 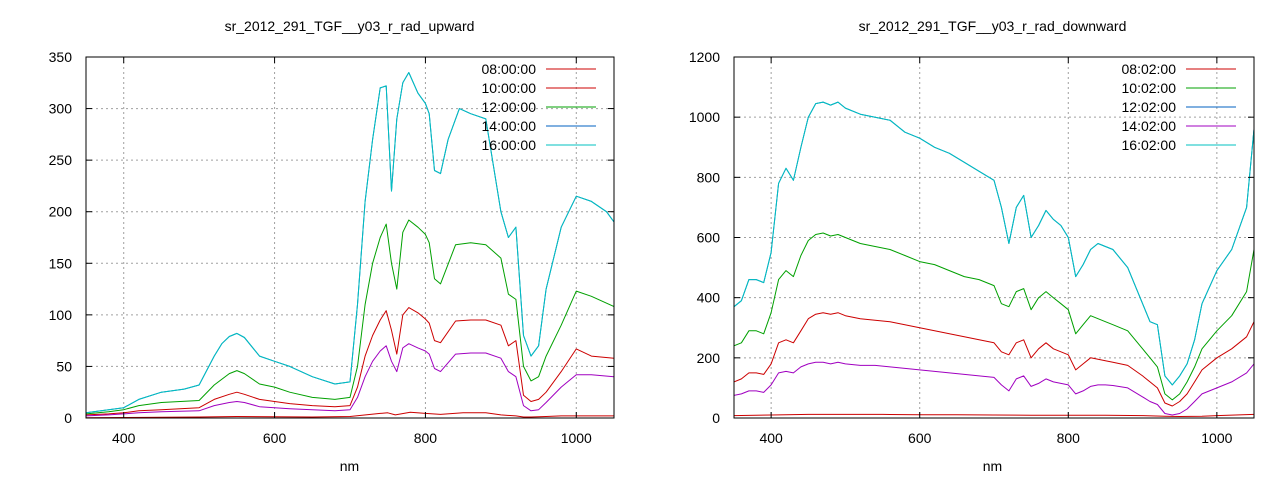 I want to click on legend-label: 10:02:00, so click(x=1149, y=88).